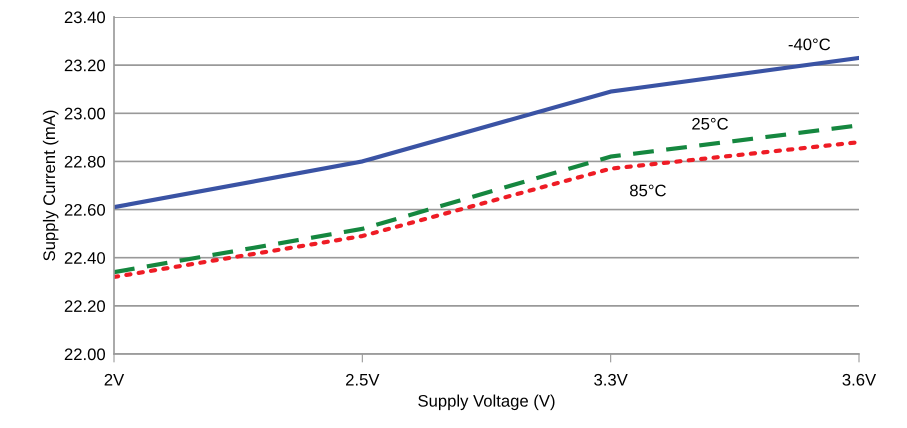 This screenshot has height=428, width=907. I want to click on y-tick-label: 23.40, so click(85, 17).